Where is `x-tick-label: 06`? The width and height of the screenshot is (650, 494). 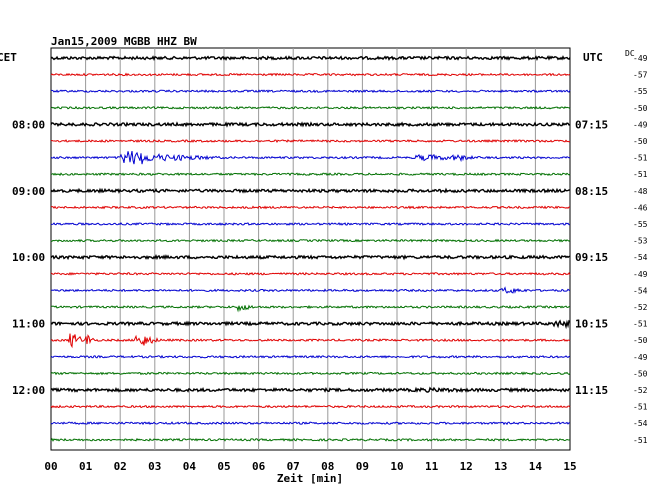
x-tick-label: 06 is located at coordinates (259, 466).